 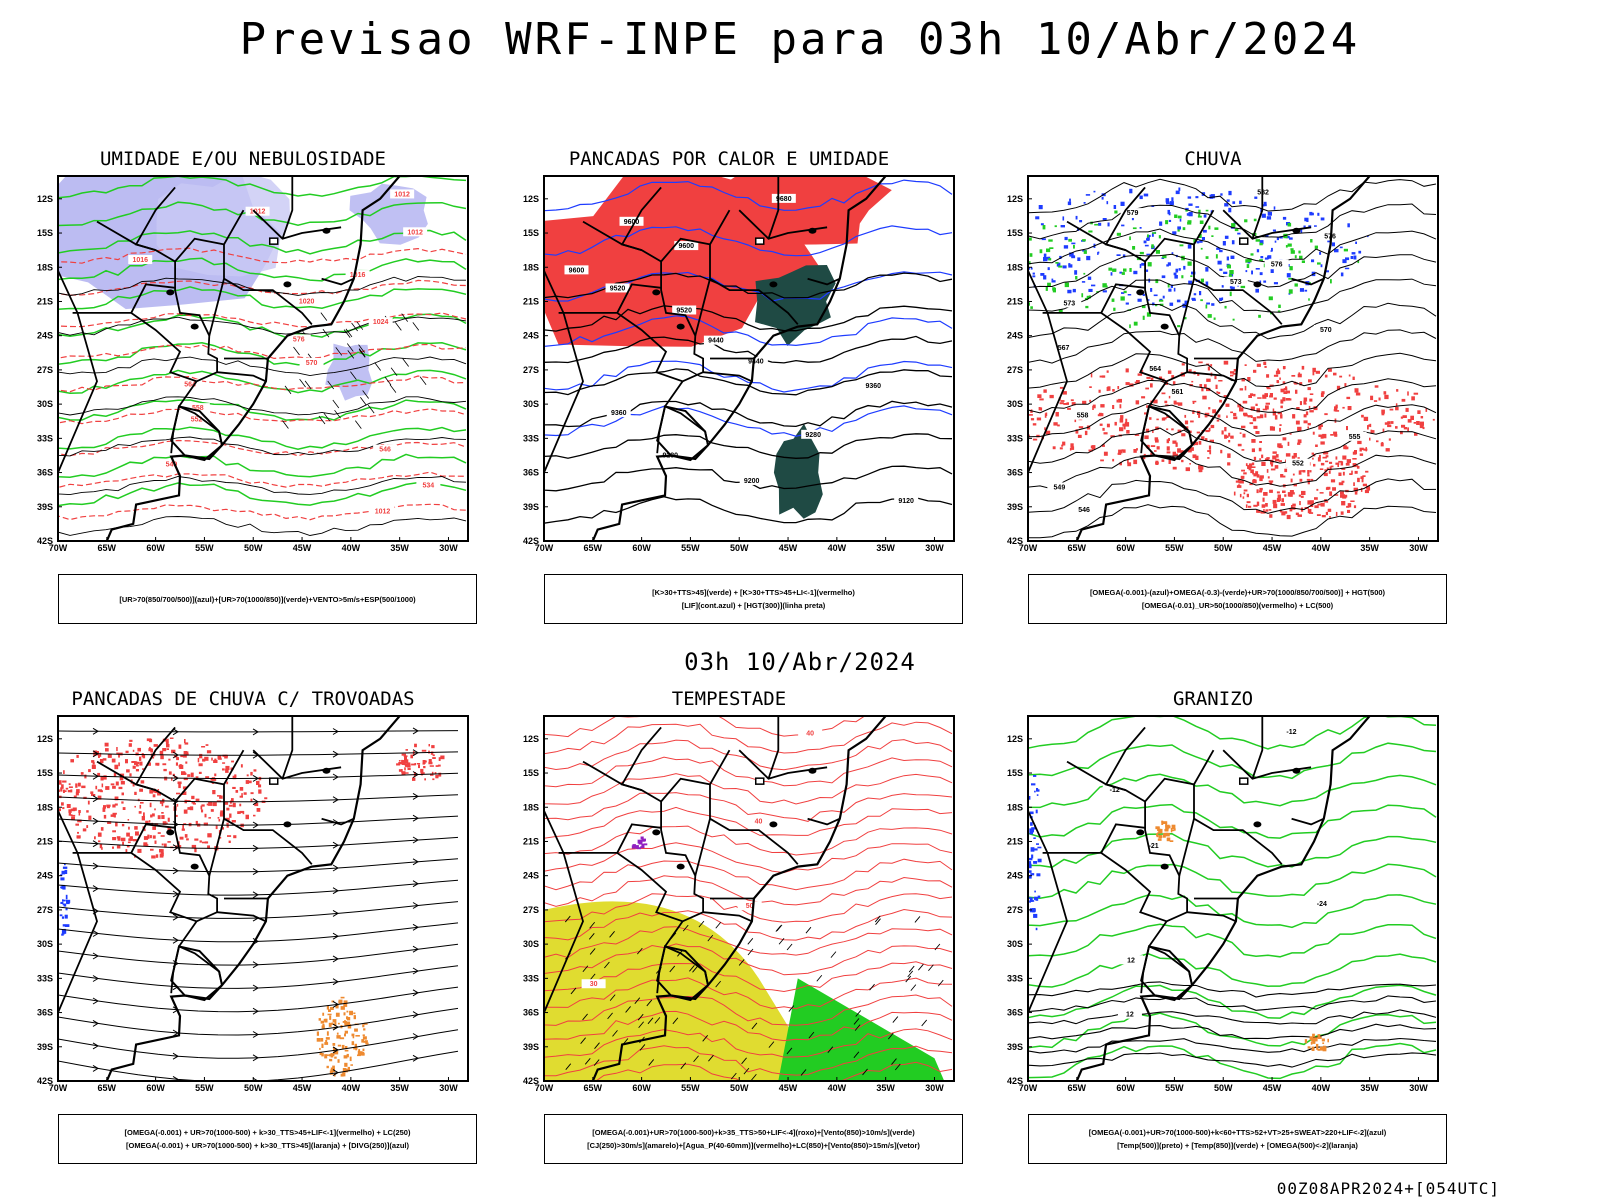 I want to click on contour-label: 576, so click(x=1277, y=265).